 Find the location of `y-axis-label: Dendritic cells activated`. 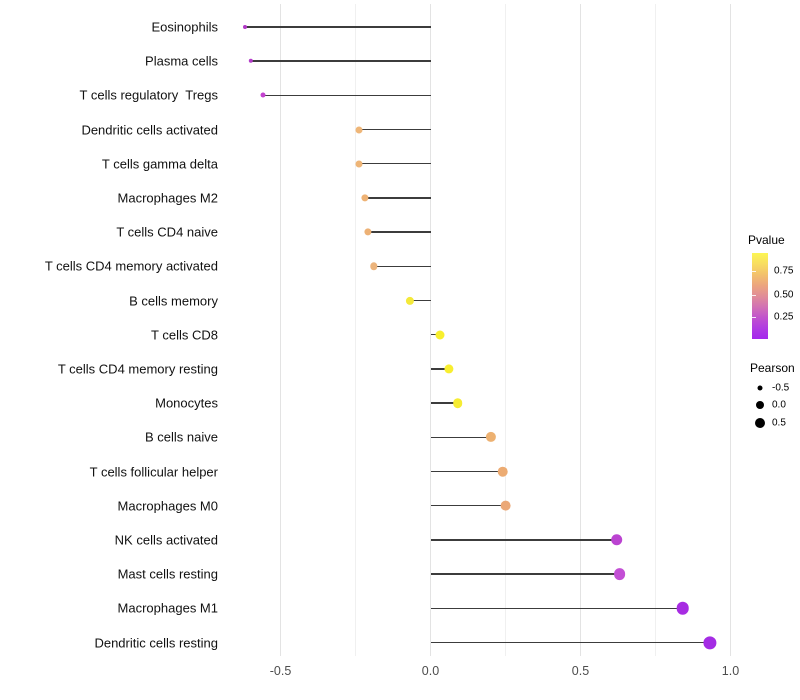

y-axis-label: Dendritic cells activated is located at coordinates (149, 129).